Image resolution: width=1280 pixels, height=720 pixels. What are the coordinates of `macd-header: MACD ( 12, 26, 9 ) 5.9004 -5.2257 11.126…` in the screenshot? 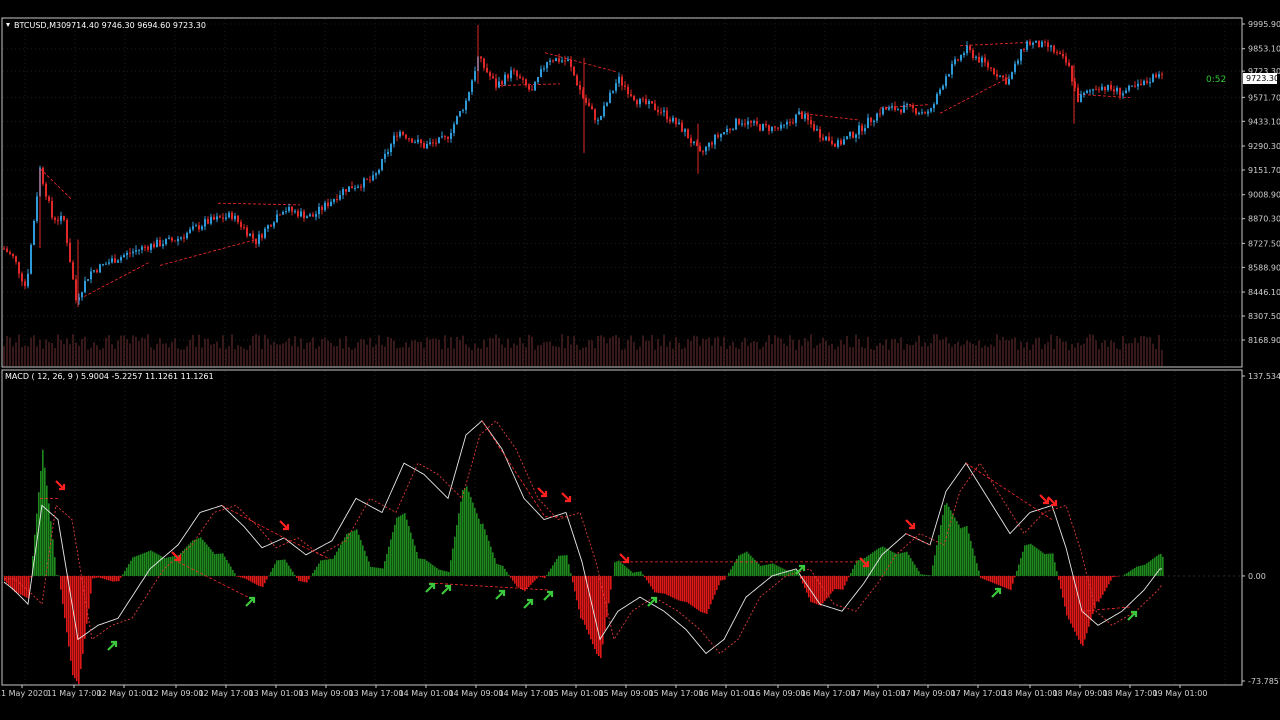 It's located at (109, 376).